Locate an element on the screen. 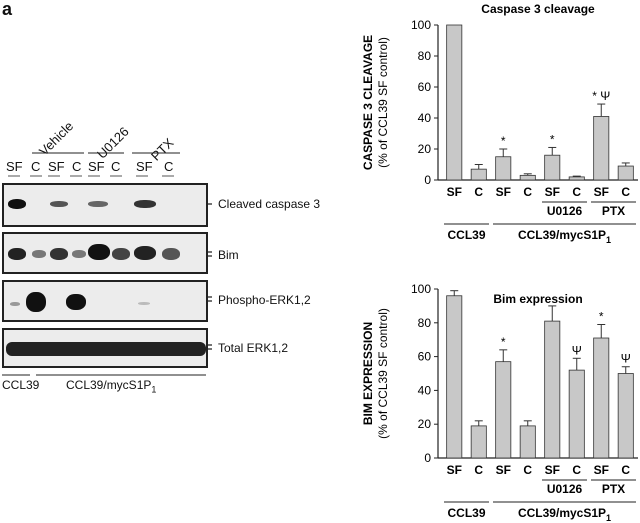  blot-row-label: Total ERK1,2 is located at coordinates (253, 348).